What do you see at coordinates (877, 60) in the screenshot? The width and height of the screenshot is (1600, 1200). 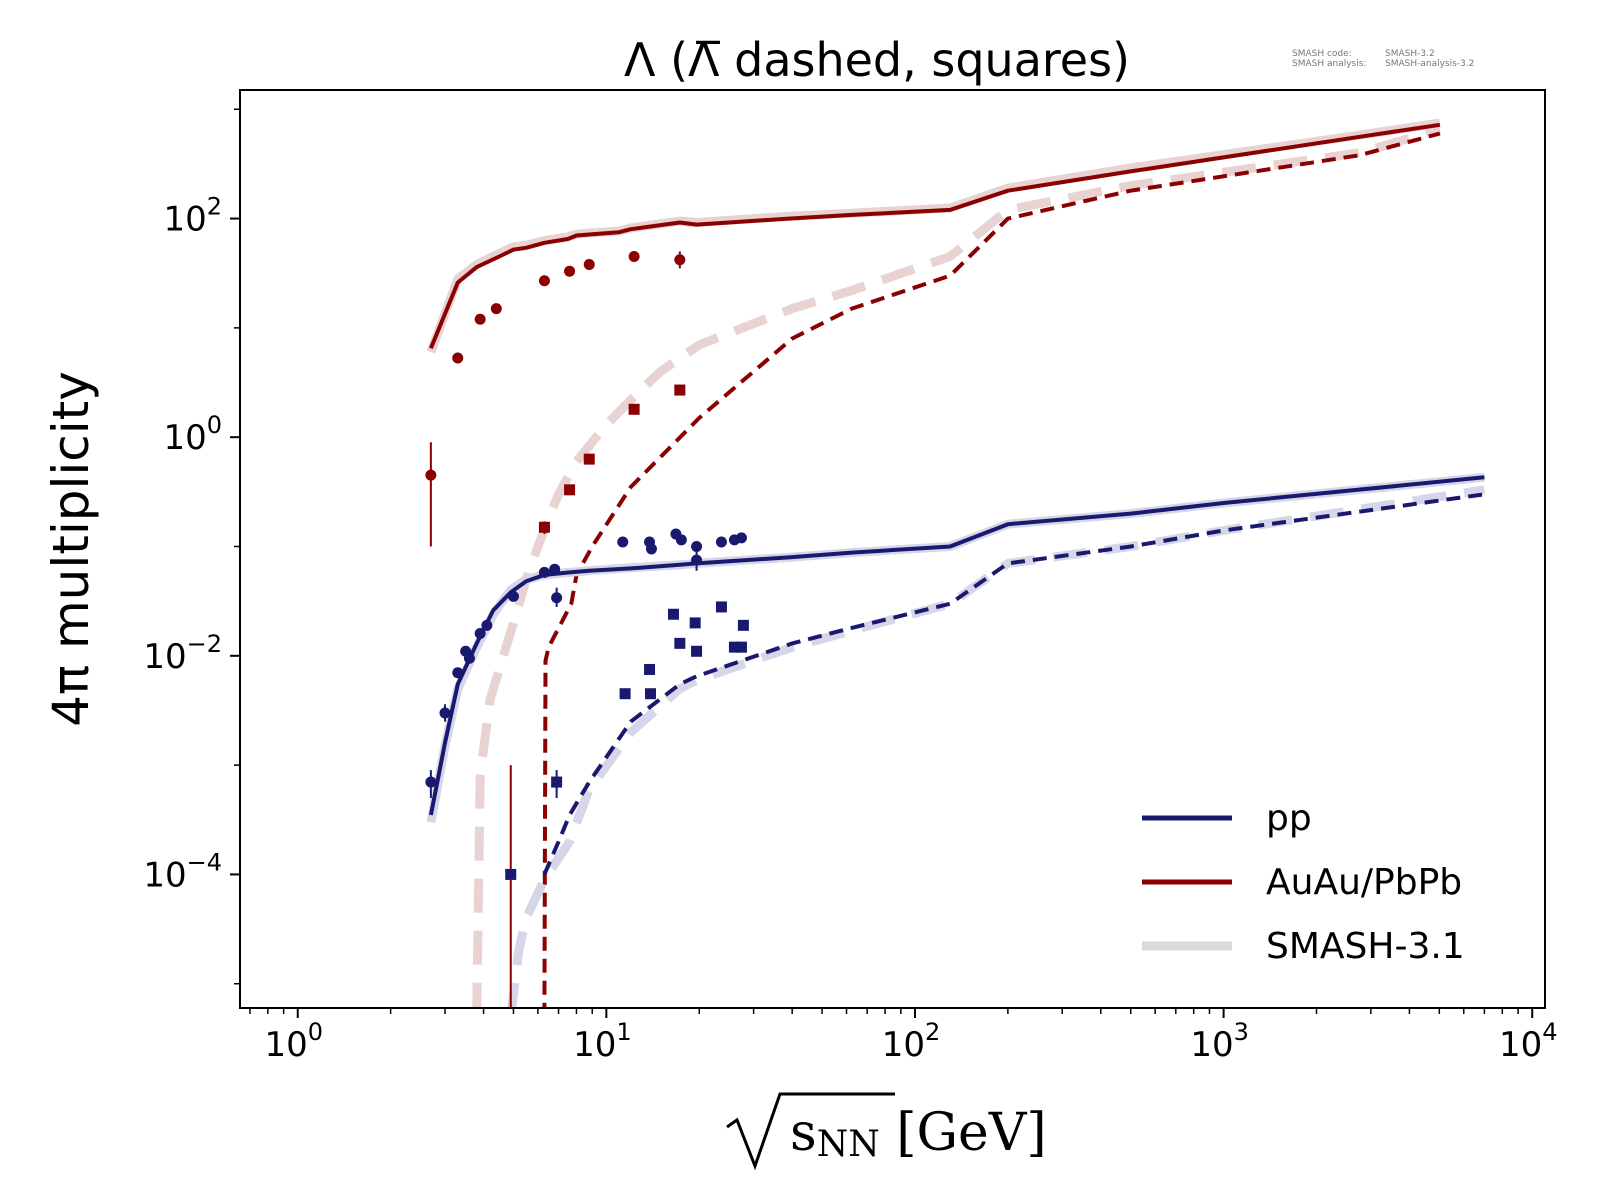 I see `chart-title: Λ (Λ̅ dashed, squares)` at bounding box center [877, 60].